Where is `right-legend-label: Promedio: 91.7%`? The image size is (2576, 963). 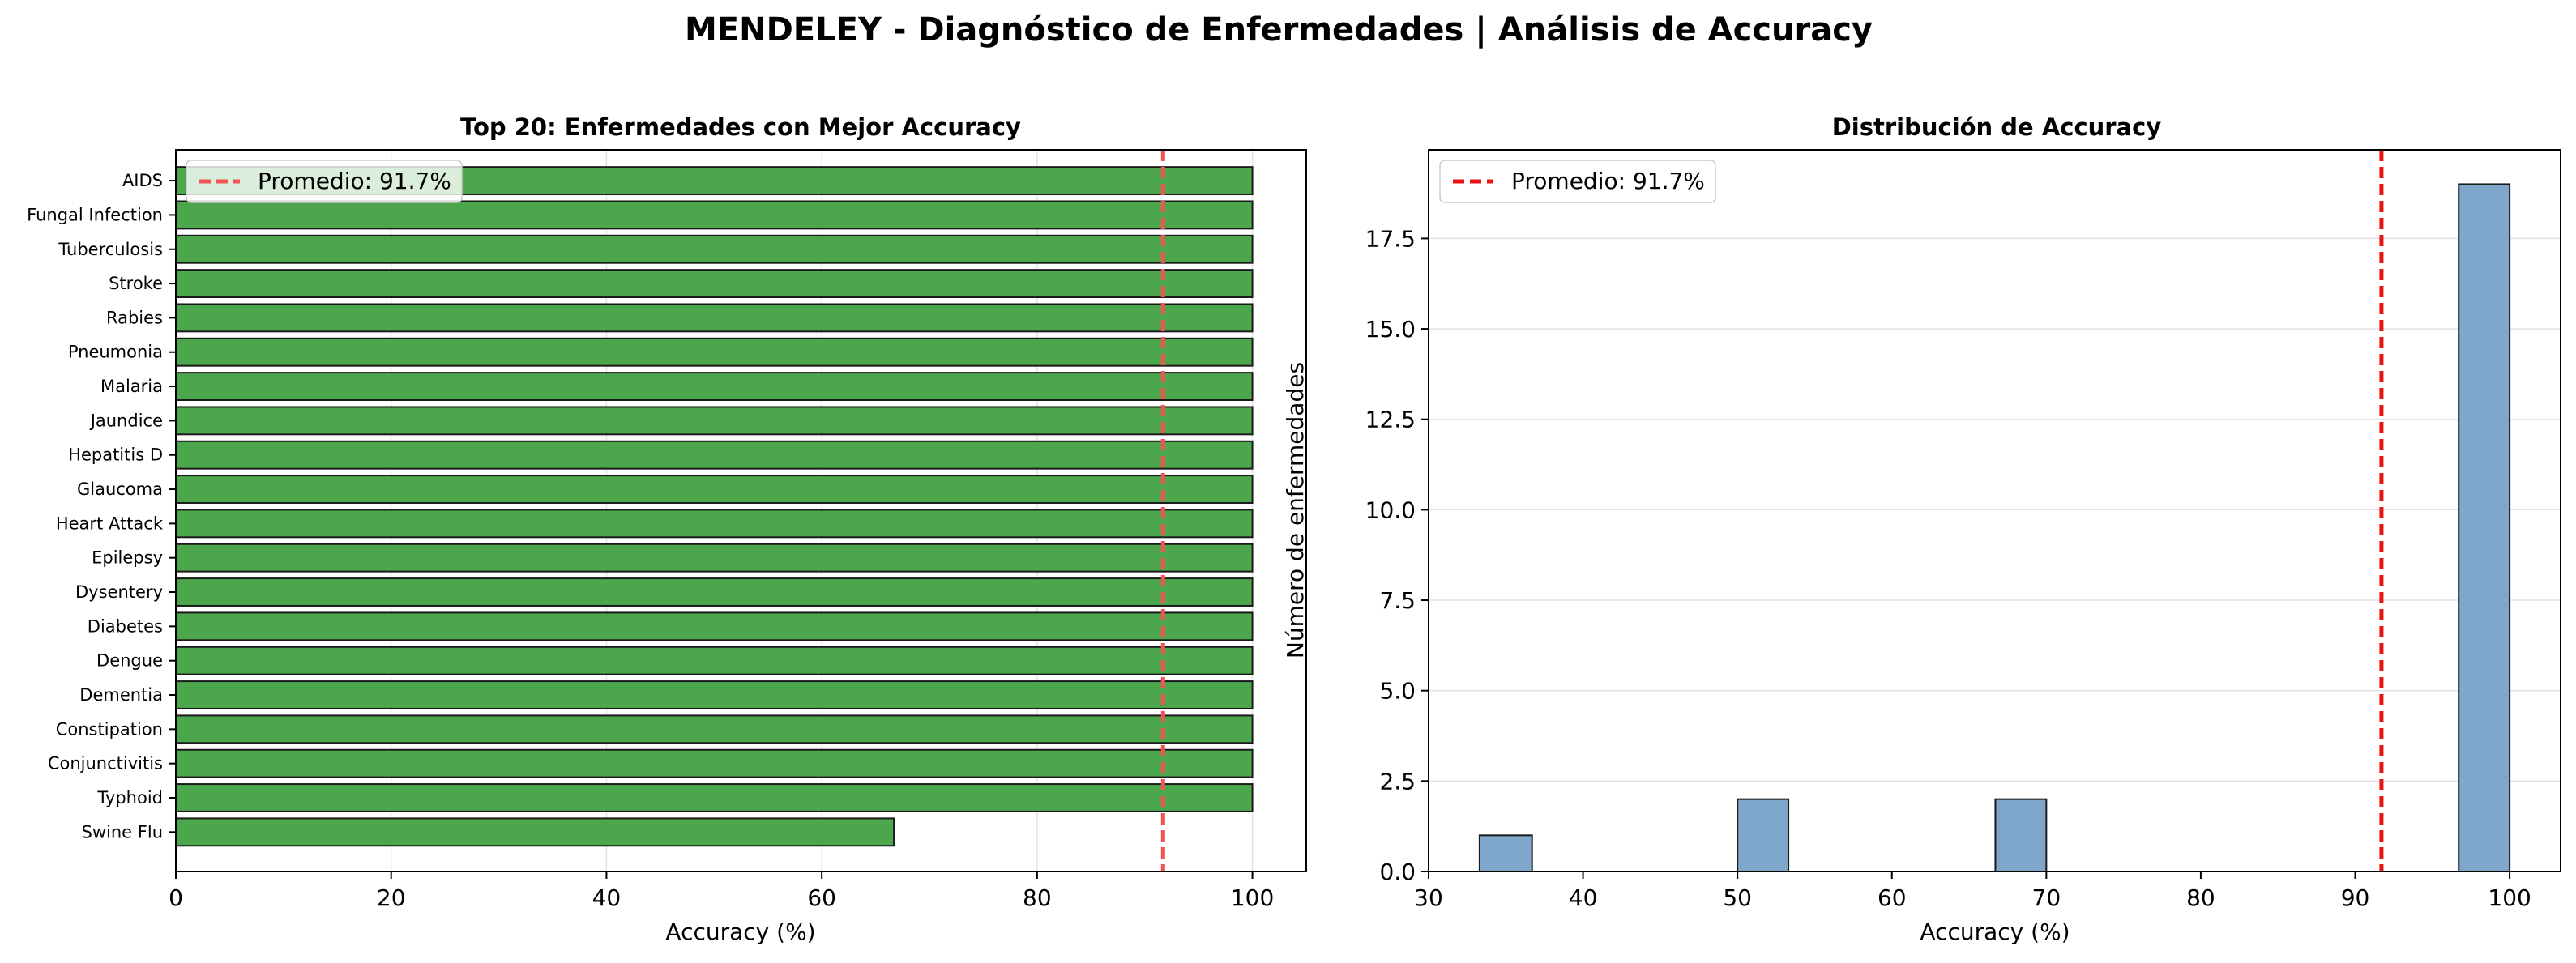 right-legend-label: Promedio: 91.7% is located at coordinates (1608, 181).